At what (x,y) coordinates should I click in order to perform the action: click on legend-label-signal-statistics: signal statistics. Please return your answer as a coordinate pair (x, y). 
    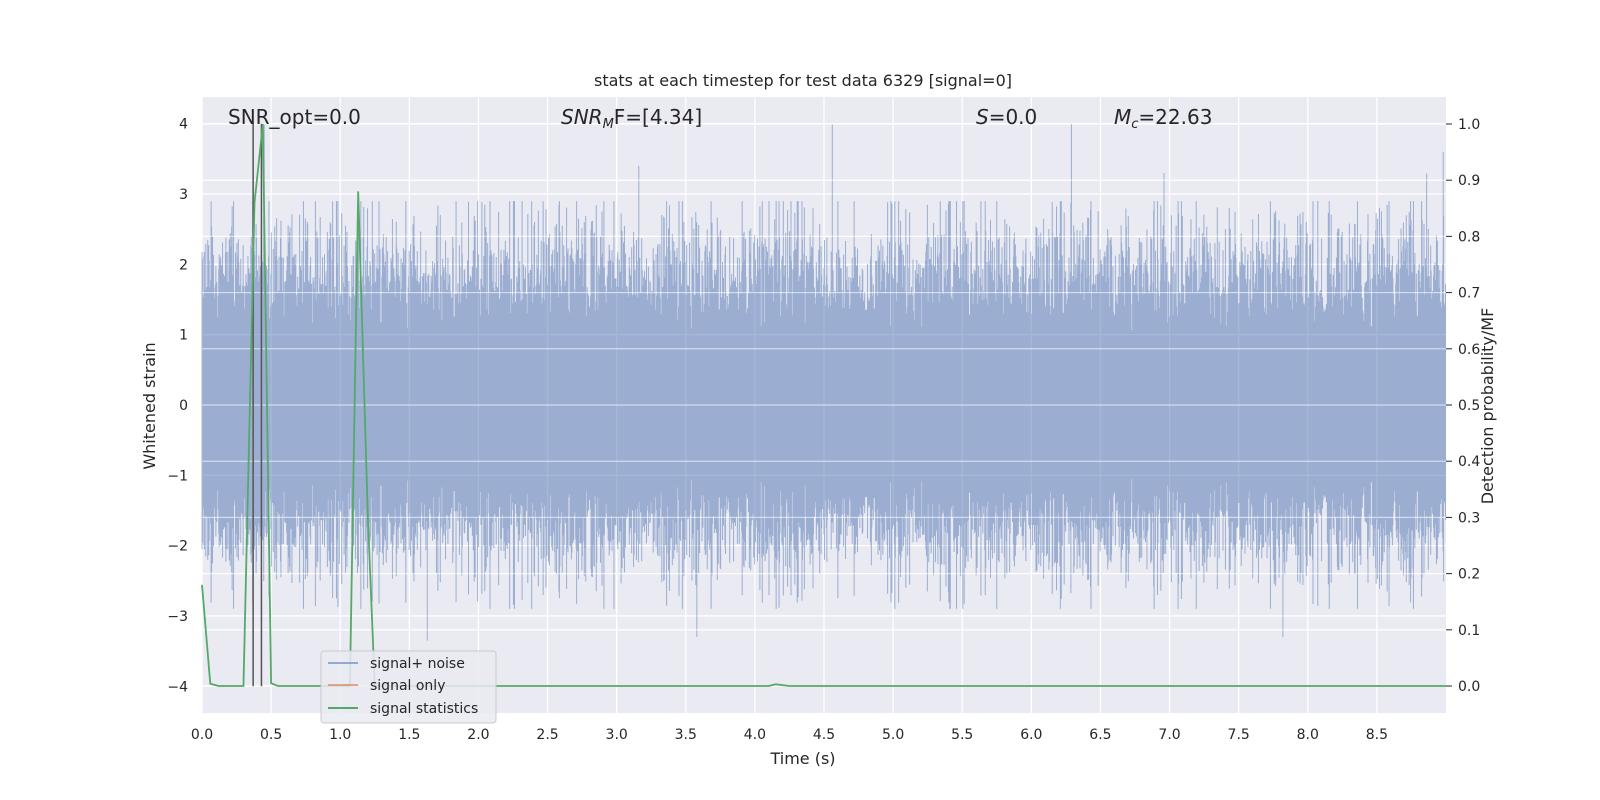
    Looking at the image, I should click on (424, 709).